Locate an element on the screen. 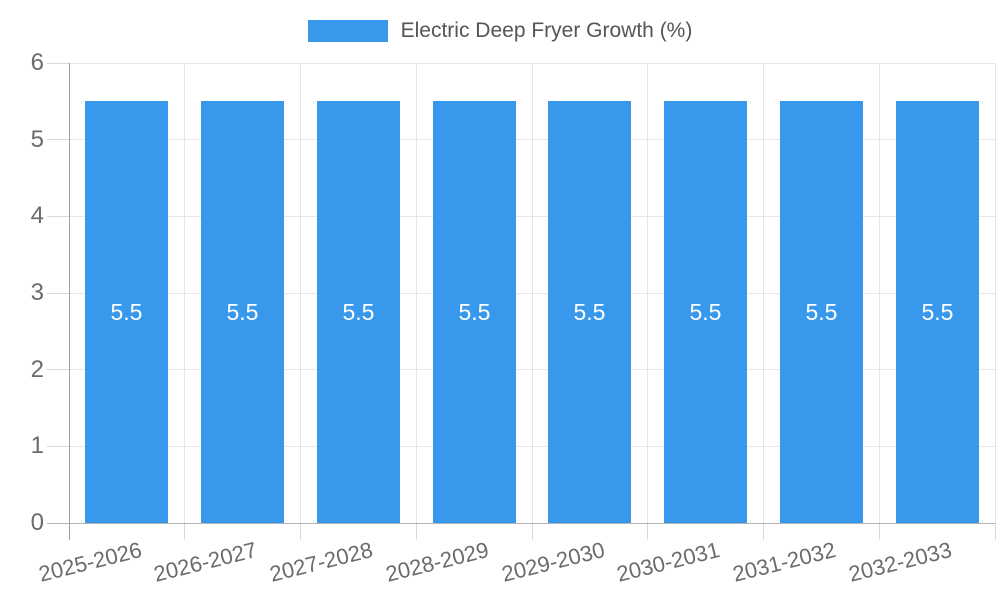  y-tick-label: 5 is located at coordinates (37, 139).